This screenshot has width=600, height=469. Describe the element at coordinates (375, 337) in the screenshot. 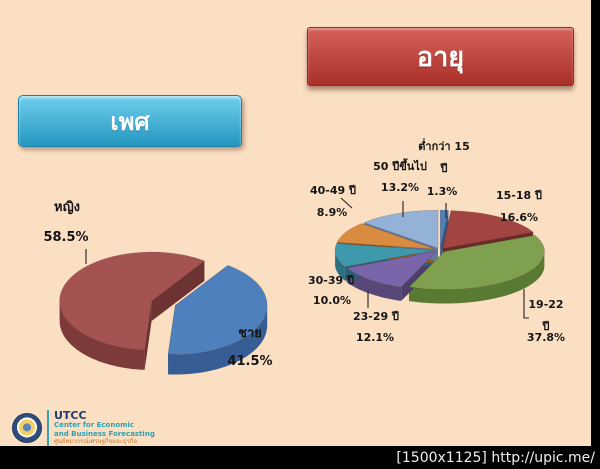

I see `slice-percent: 12.1%` at that location.